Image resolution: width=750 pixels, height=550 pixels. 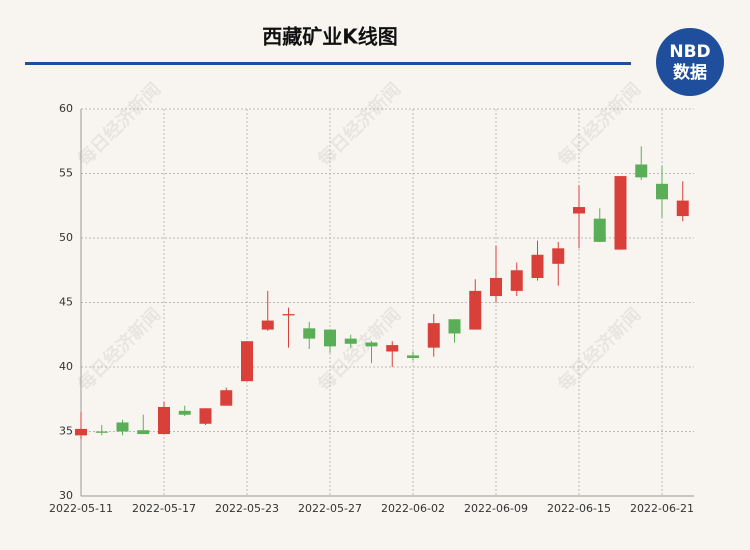 What do you see at coordinates (330, 37) in the screenshot?
I see `chart-title: 西藏矿业K线图` at bounding box center [330, 37].